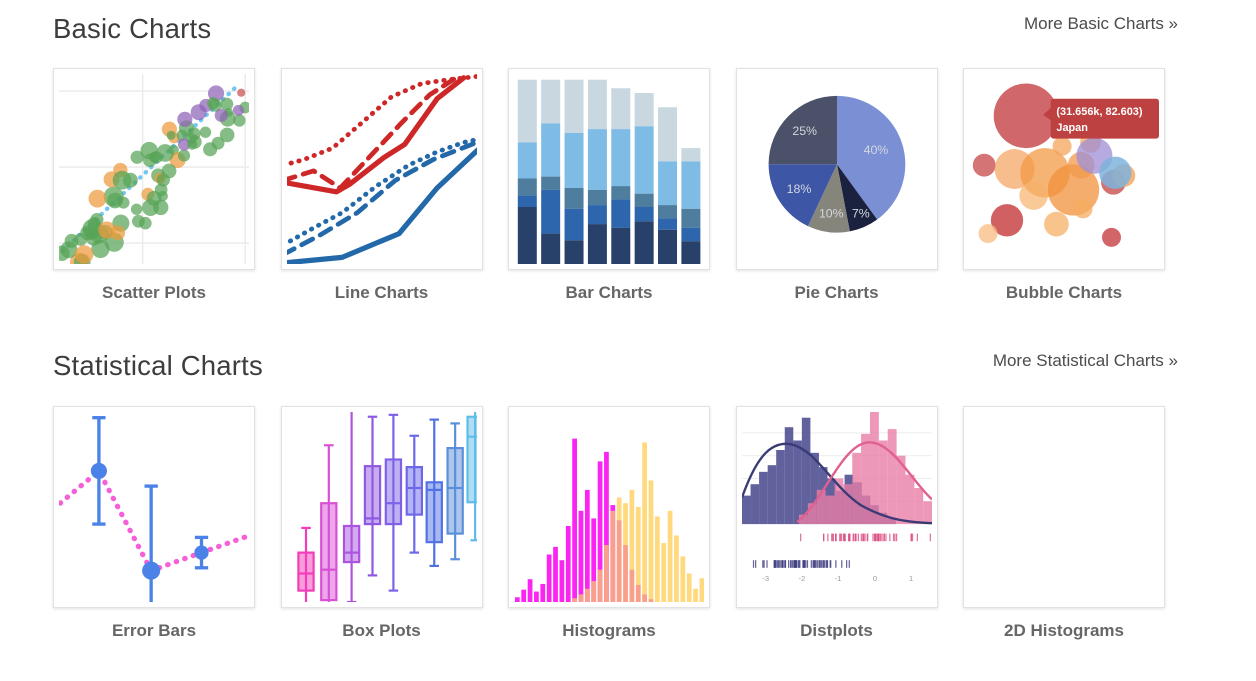 This screenshot has width=1256, height=681. I want to click on tick-label: 1, so click(910, 578).